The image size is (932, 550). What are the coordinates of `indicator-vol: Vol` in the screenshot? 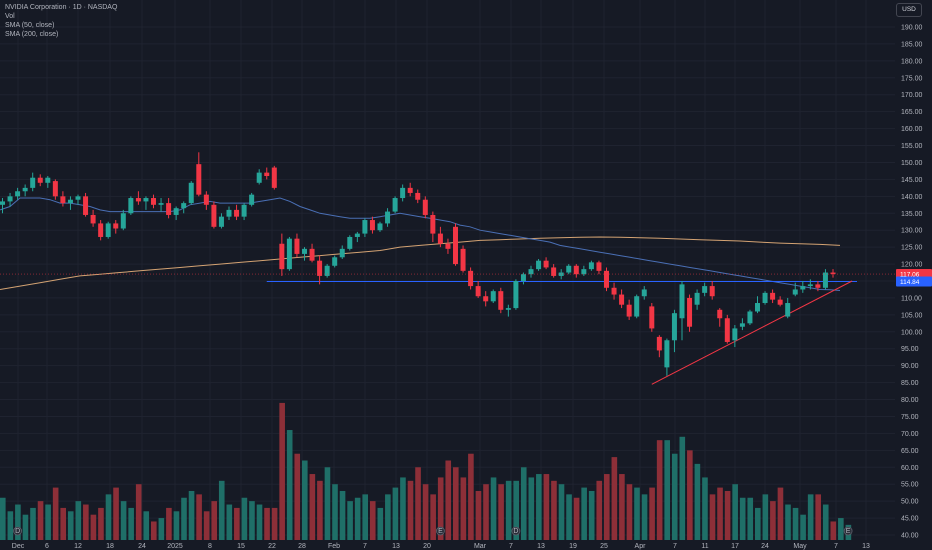 It's located at (10, 16).